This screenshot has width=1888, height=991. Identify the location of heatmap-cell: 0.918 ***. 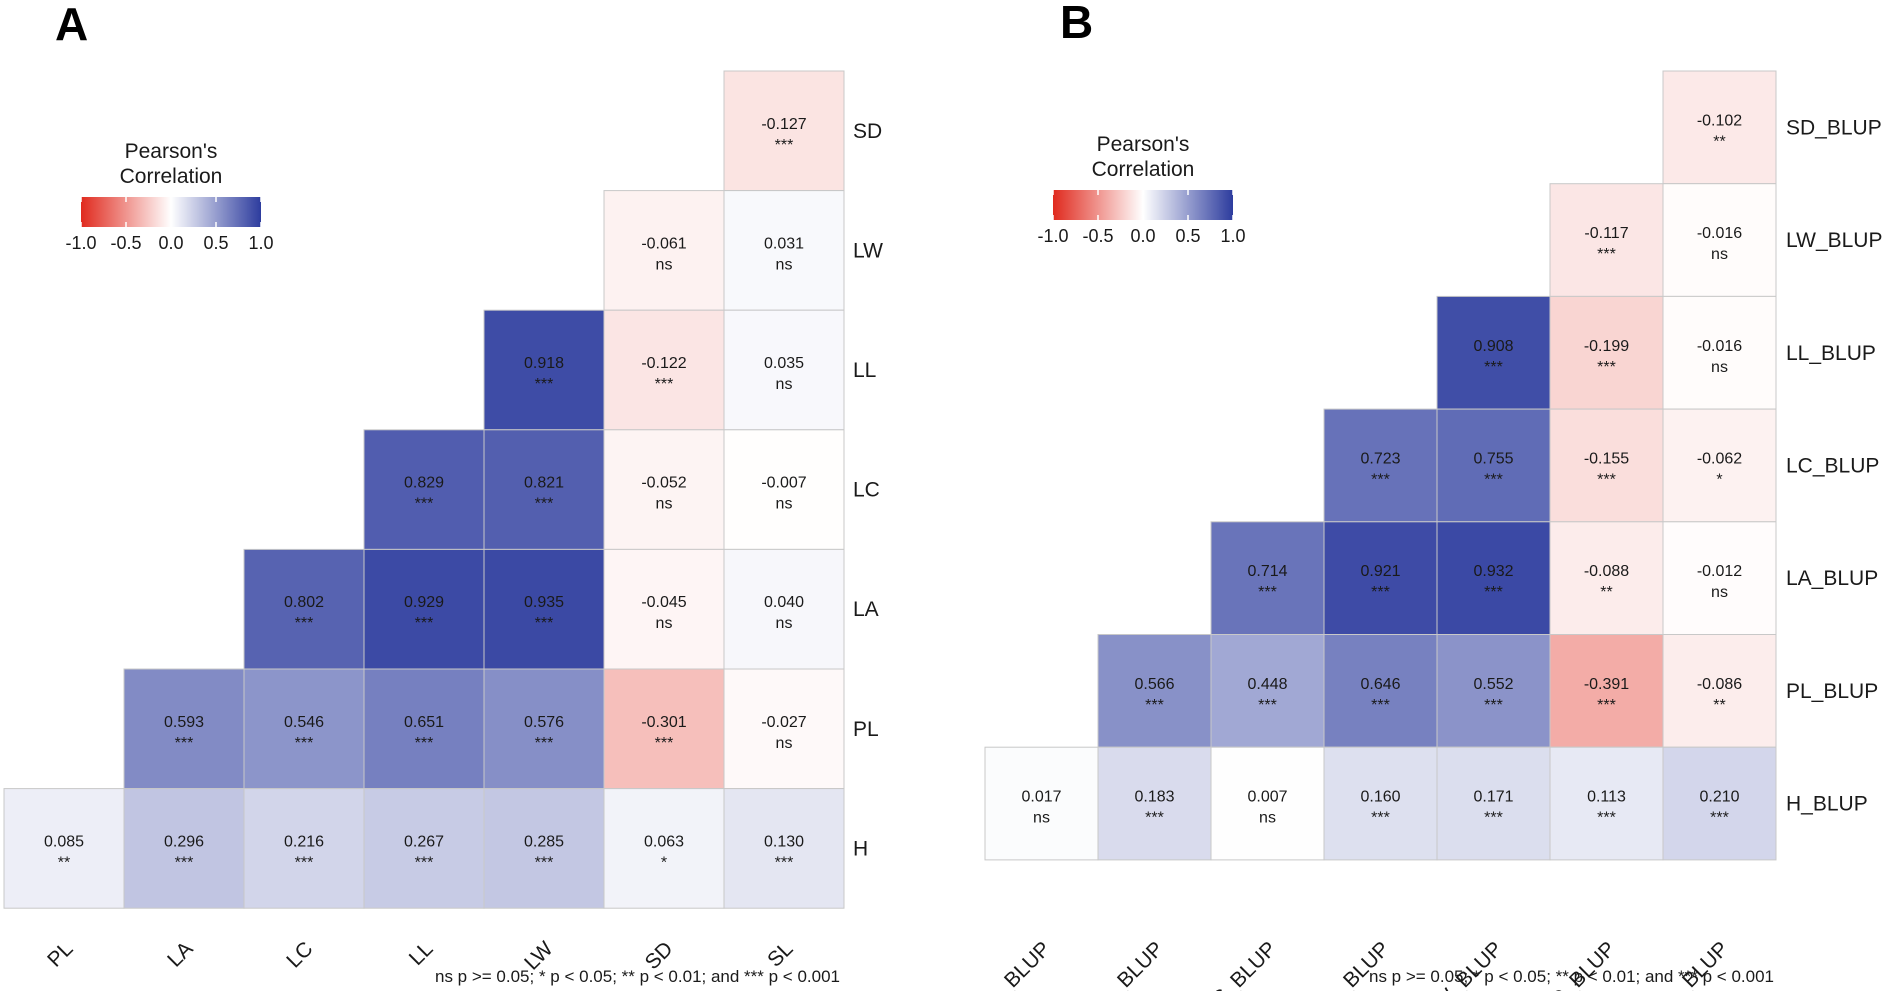
(544, 370).